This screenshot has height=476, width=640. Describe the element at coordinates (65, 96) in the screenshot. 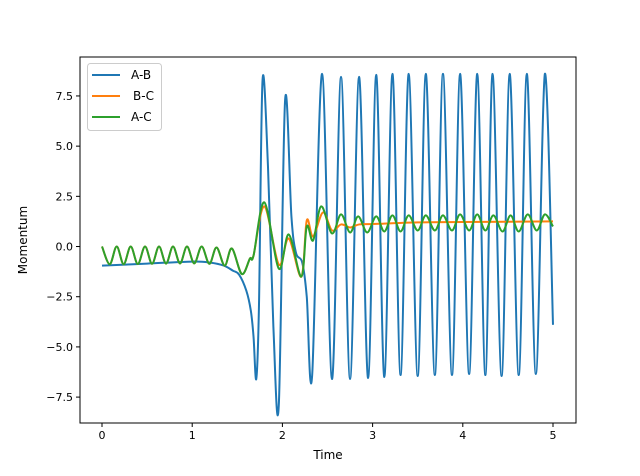

I see `y-tick-label: 7.5` at that location.